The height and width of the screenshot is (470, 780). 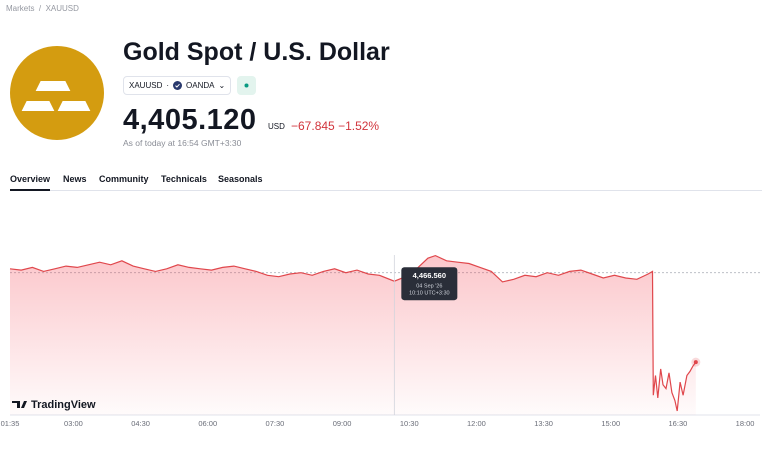 I want to click on currency: USD, so click(x=276, y=126).